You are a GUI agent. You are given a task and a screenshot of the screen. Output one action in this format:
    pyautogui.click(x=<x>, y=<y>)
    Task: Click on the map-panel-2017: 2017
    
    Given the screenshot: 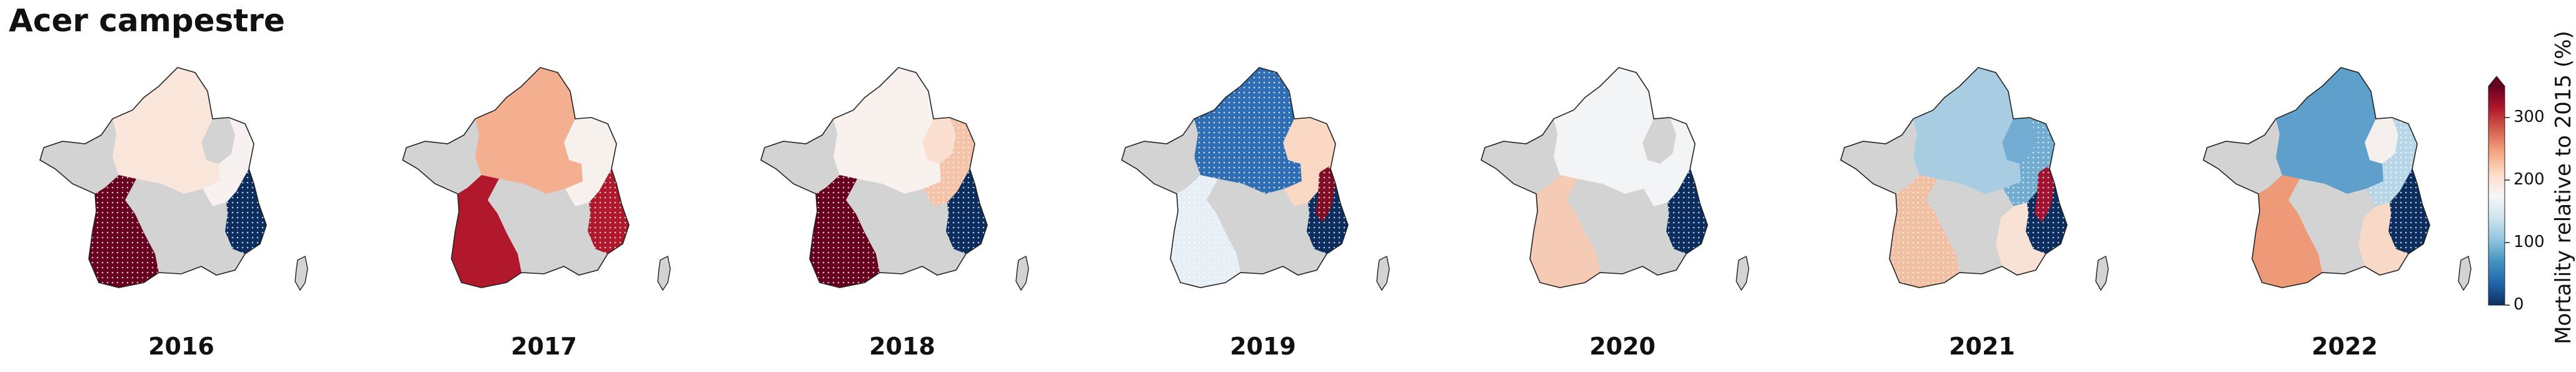 What is the action you would take?
    pyautogui.click(x=544, y=205)
    